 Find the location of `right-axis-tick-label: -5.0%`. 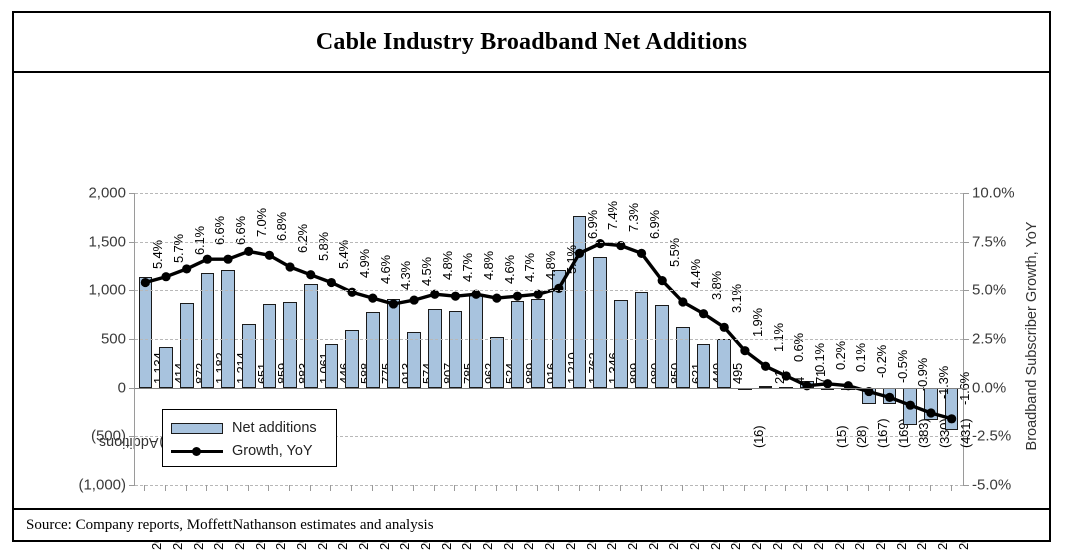

right-axis-tick-label: -5.0% is located at coordinates (992, 485).